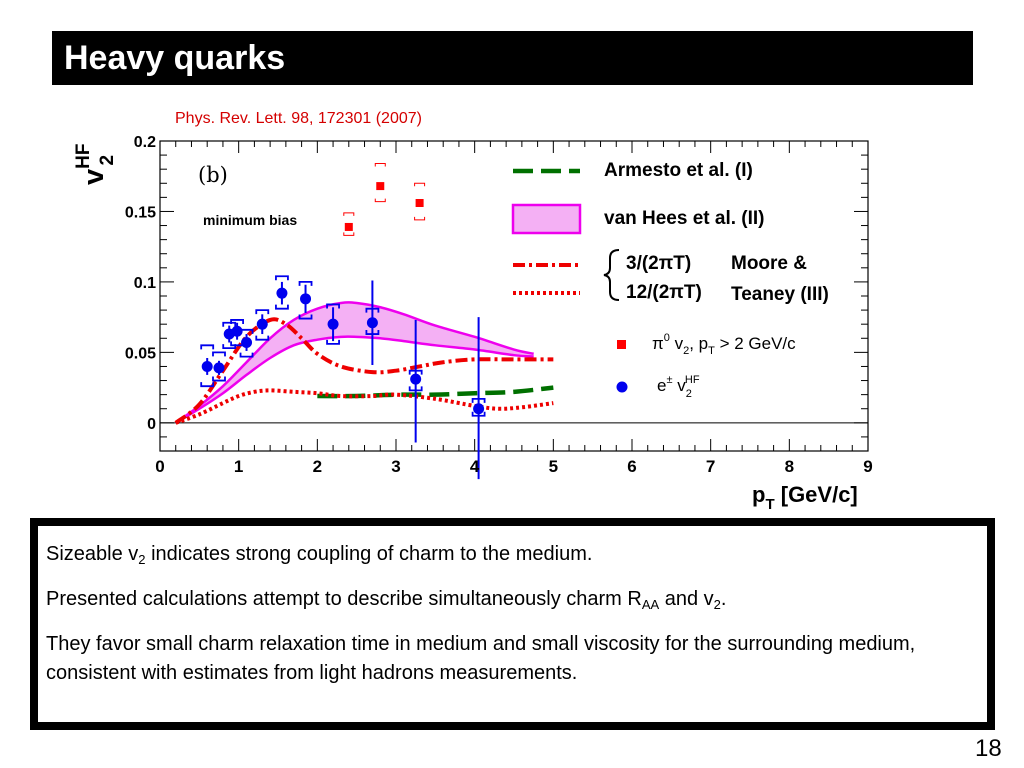  What do you see at coordinates (364, 406) in the screenshot?
I see `moore-teaney-12-curve` at bounding box center [364, 406].